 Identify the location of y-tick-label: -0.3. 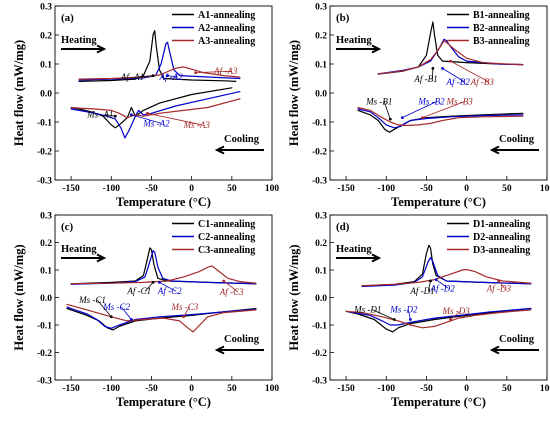
(319, 382).